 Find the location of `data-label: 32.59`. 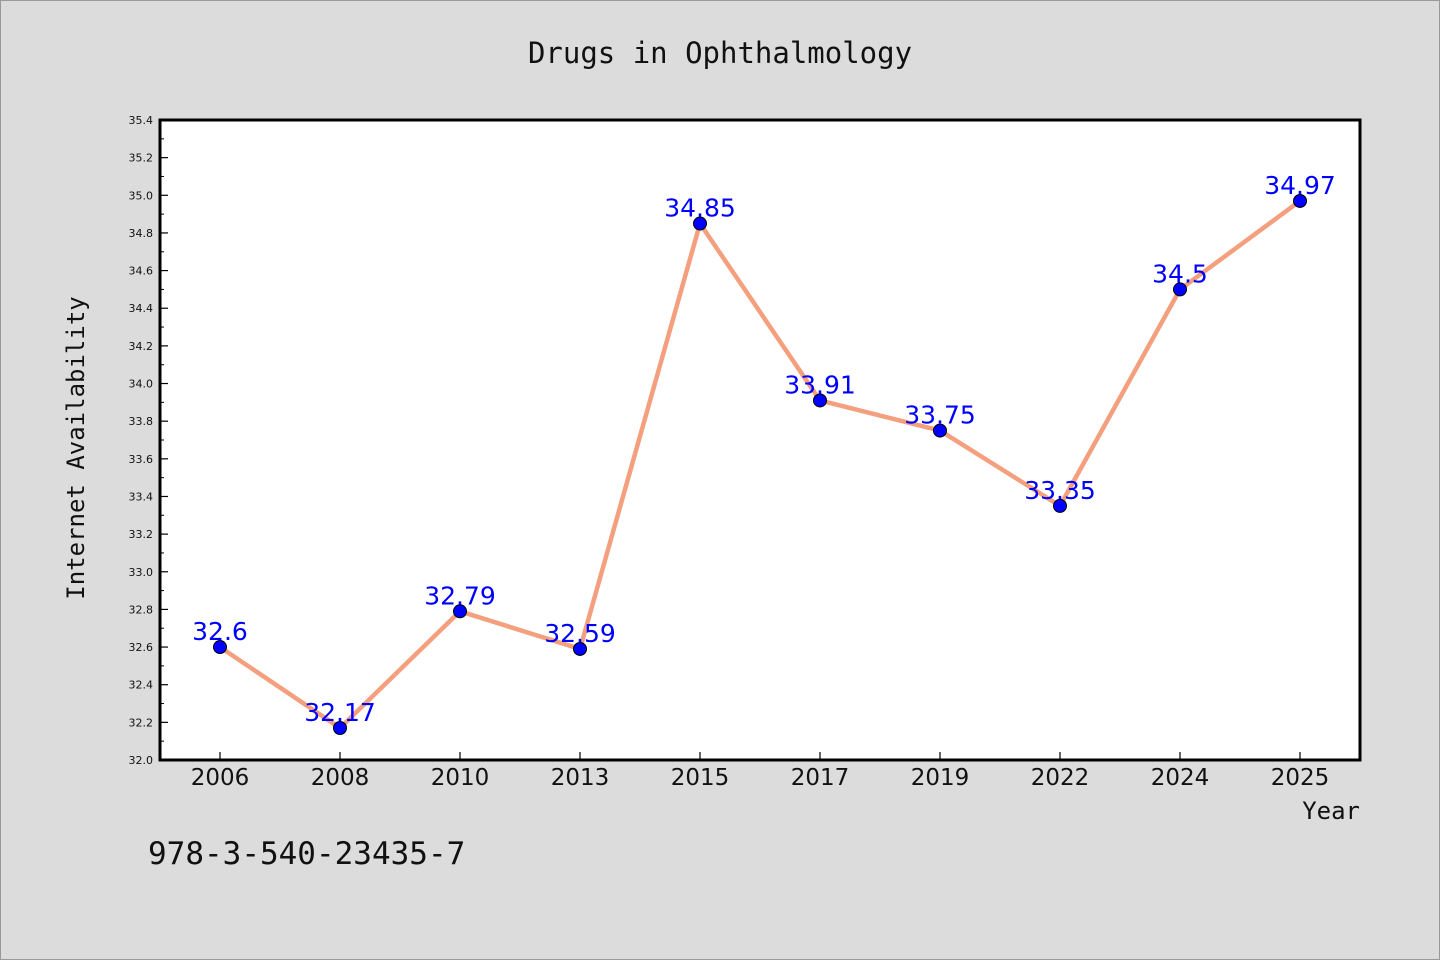

data-label: 32.59 is located at coordinates (580, 633).